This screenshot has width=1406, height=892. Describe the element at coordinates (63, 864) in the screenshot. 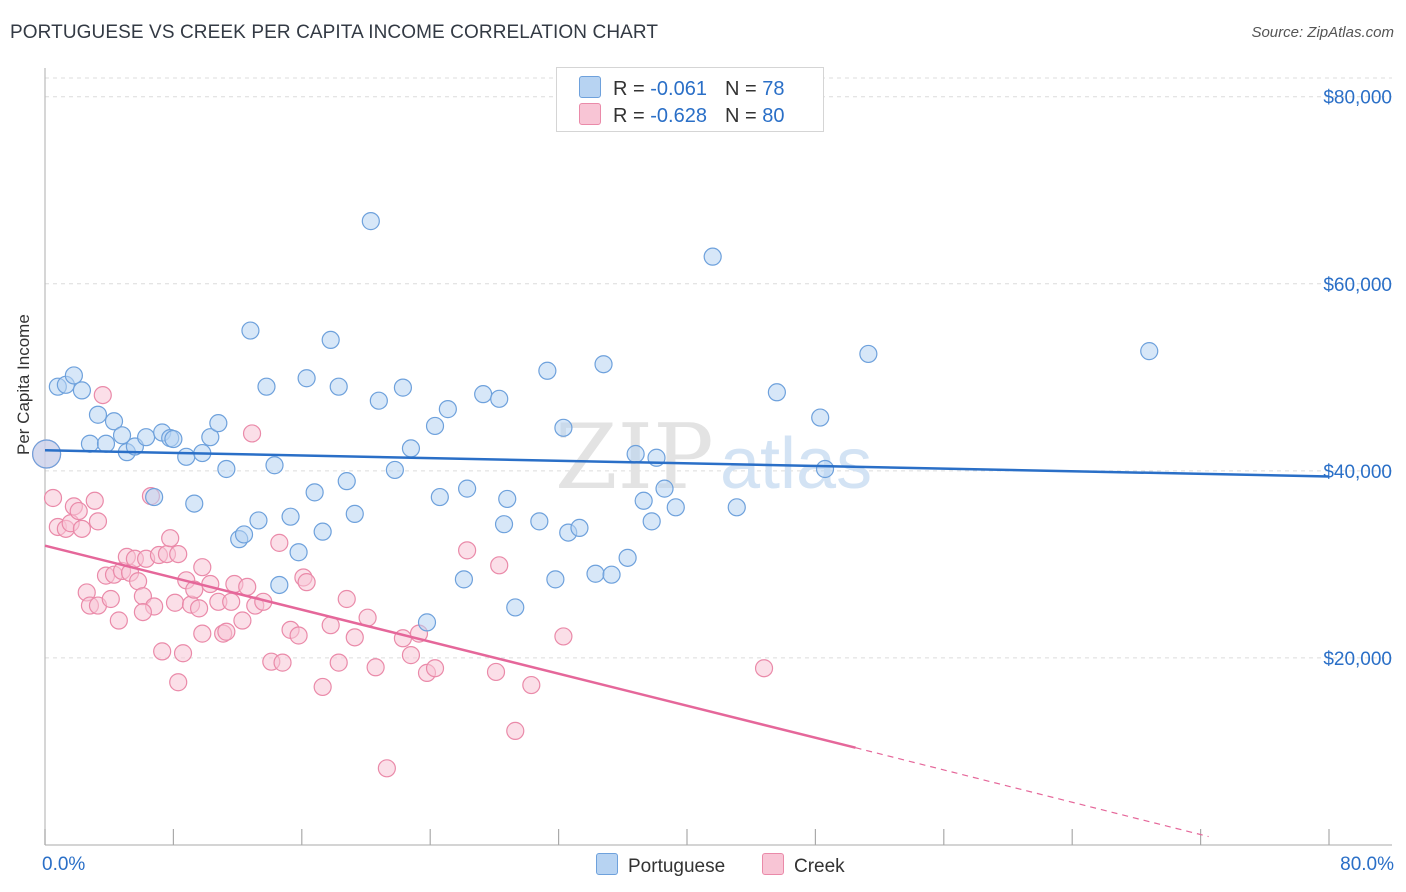

I see `x-tick-label: 0.0%` at that location.